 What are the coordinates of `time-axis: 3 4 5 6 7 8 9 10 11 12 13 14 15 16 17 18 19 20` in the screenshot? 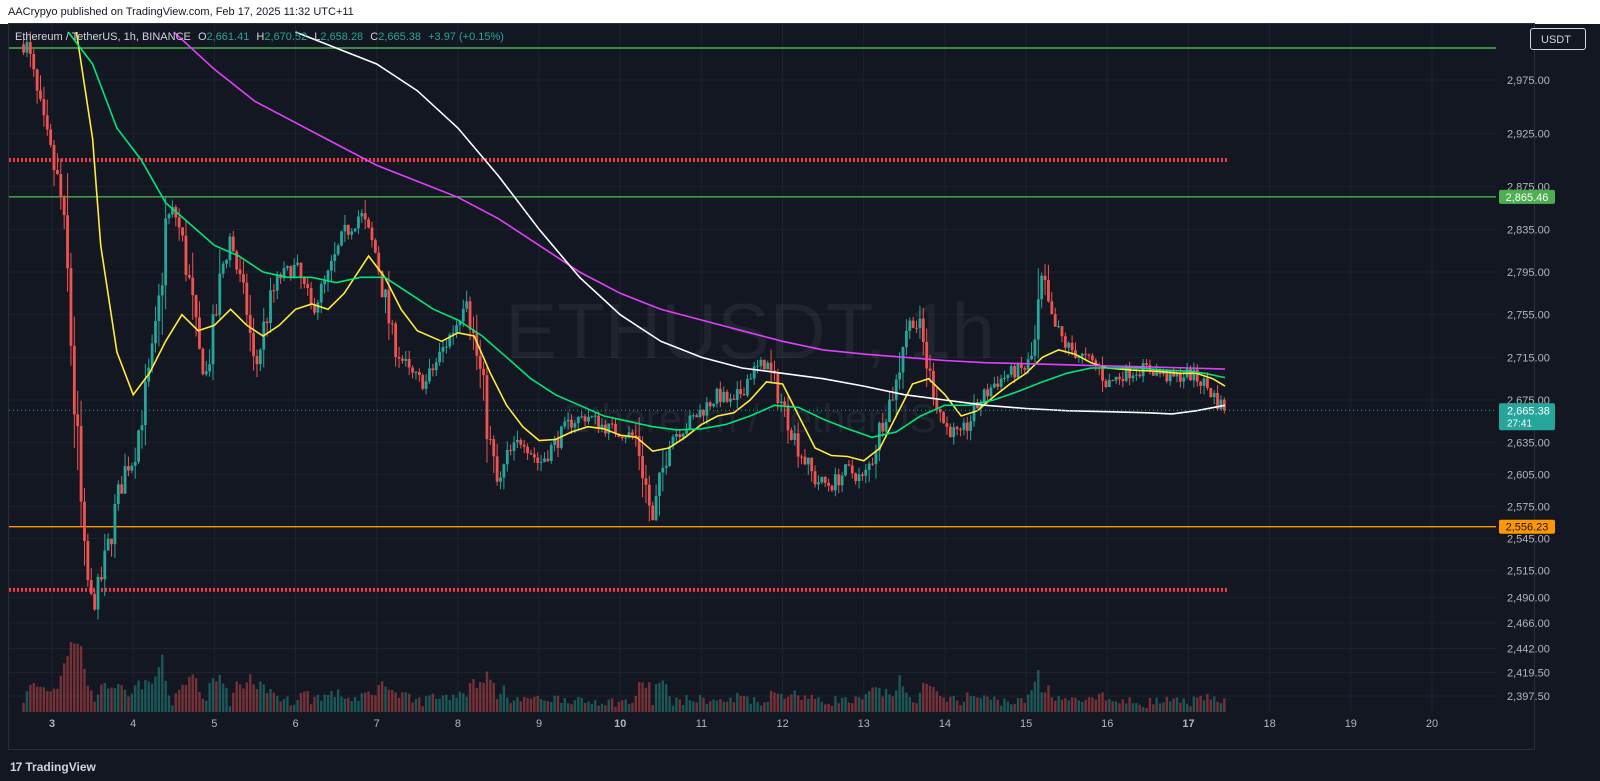 It's located at (743, 724).